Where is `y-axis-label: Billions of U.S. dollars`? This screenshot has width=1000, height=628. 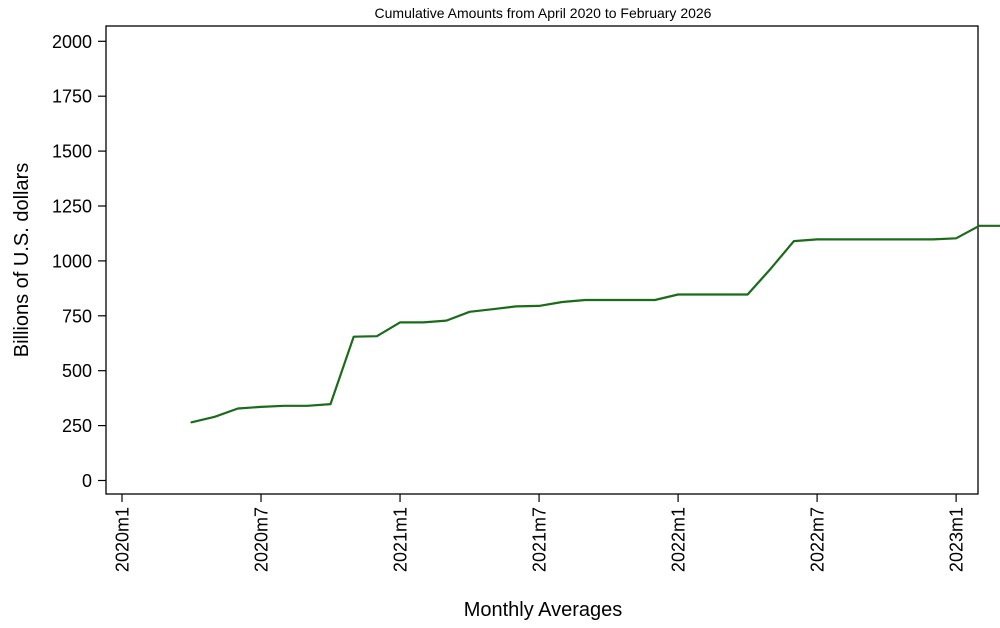
y-axis-label: Billions of U.S. dollars is located at coordinates (22, 260).